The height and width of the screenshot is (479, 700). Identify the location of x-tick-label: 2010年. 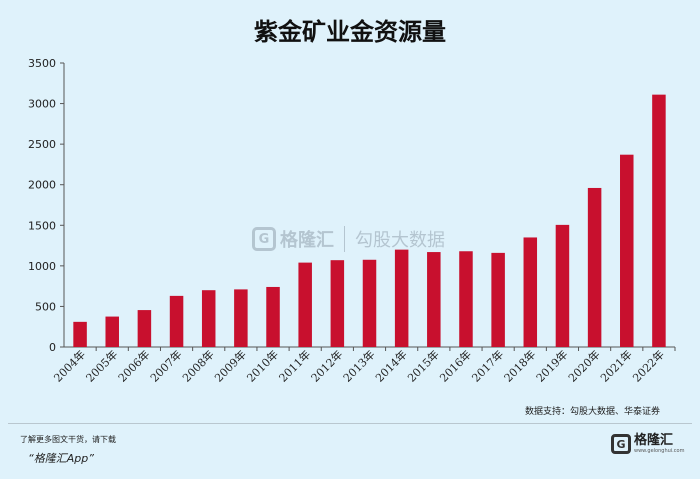
(262, 365).